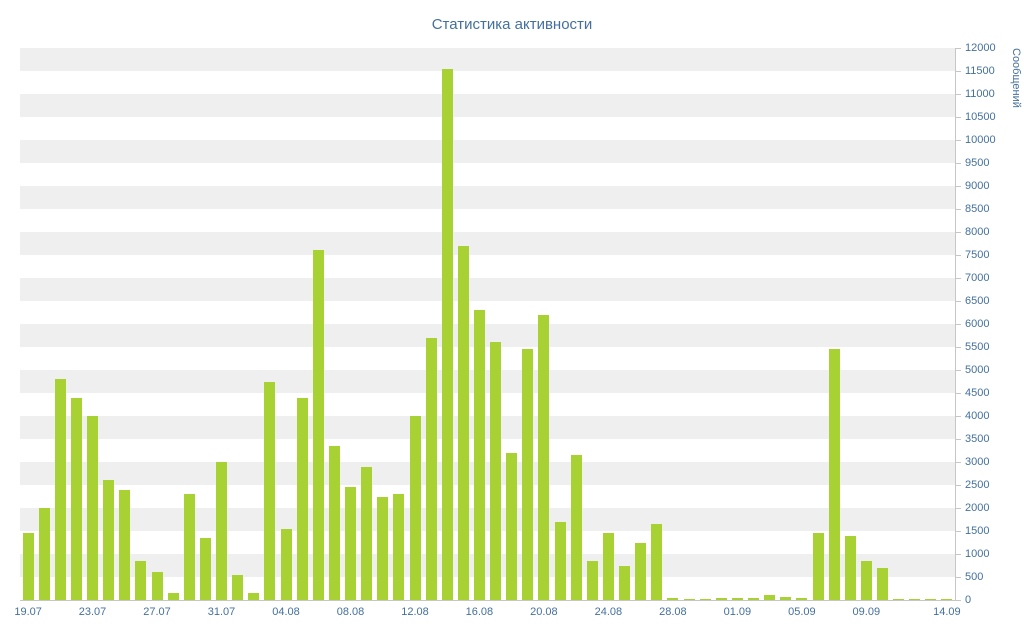  Describe the element at coordinates (737, 612) in the screenshot. I see `x-tick-label: 01.09` at that location.